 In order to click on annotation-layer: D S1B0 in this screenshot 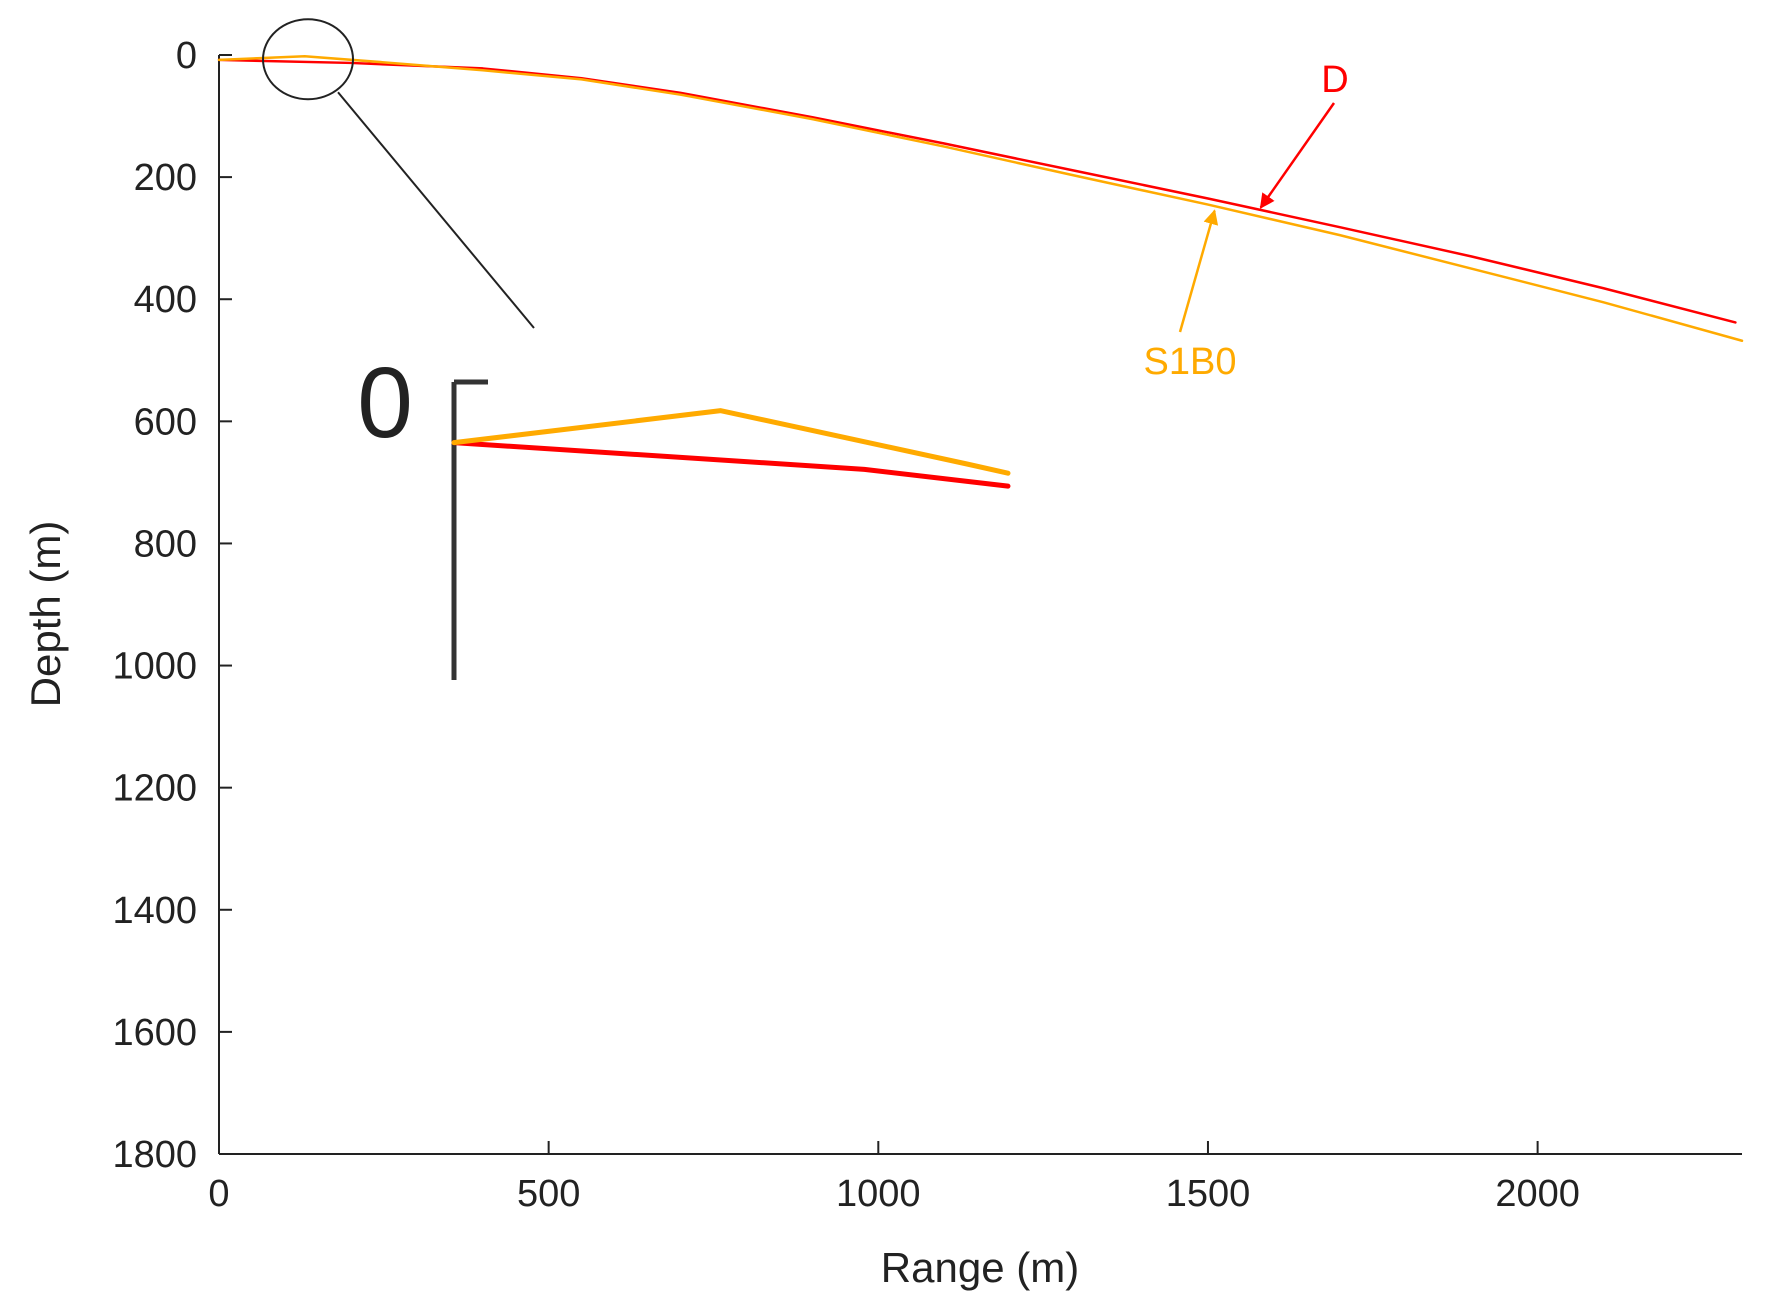, I will do `click(1246, 221)`.